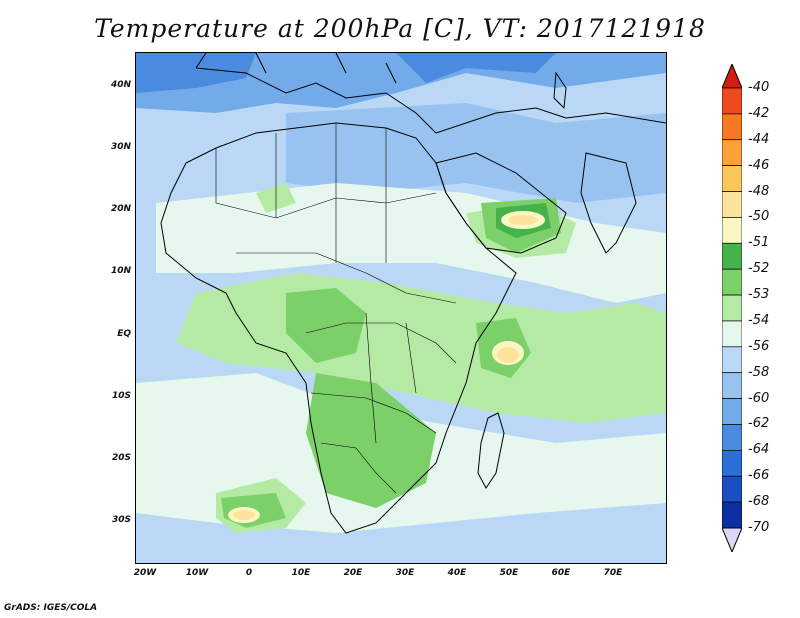  Describe the element at coordinates (759, 346) in the screenshot. I see `colorbar-label: -56` at that location.